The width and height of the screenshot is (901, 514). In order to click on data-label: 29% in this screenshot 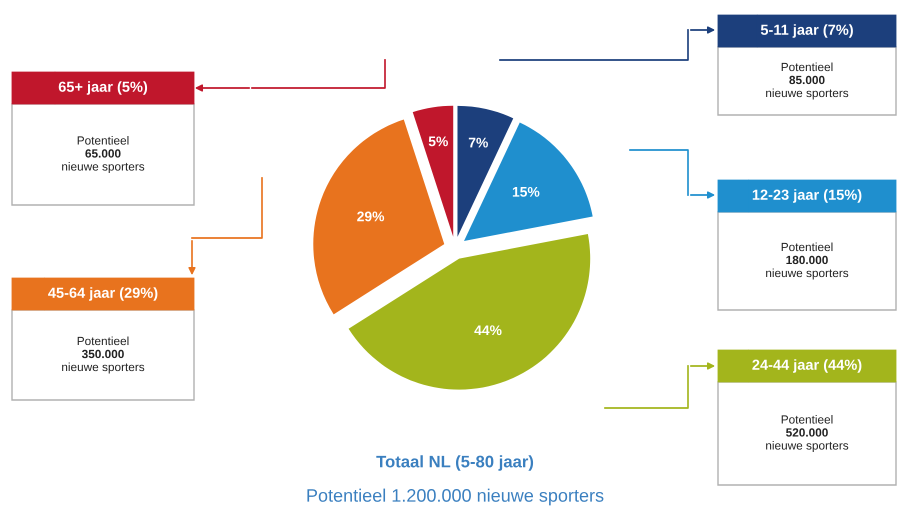, I will do `click(370, 217)`.